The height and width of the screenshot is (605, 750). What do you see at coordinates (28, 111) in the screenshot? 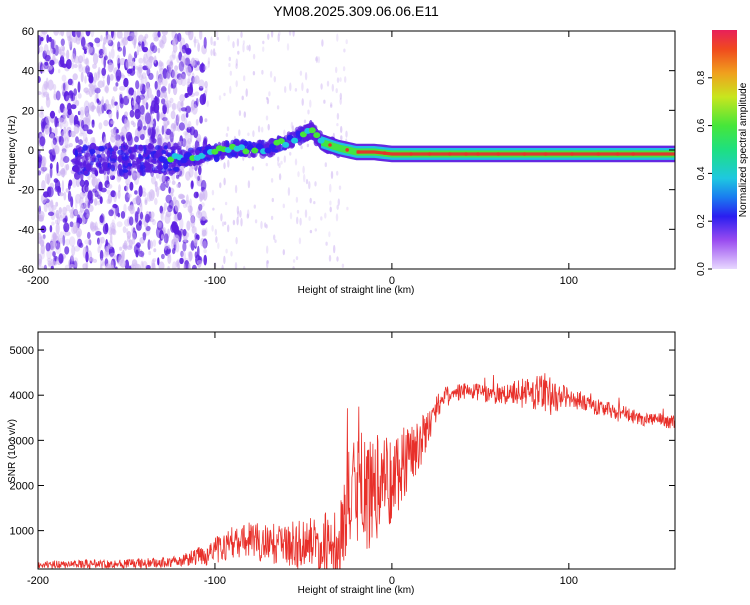
I see `spectrogram-ytick-label: 20` at bounding box center [28, 111].